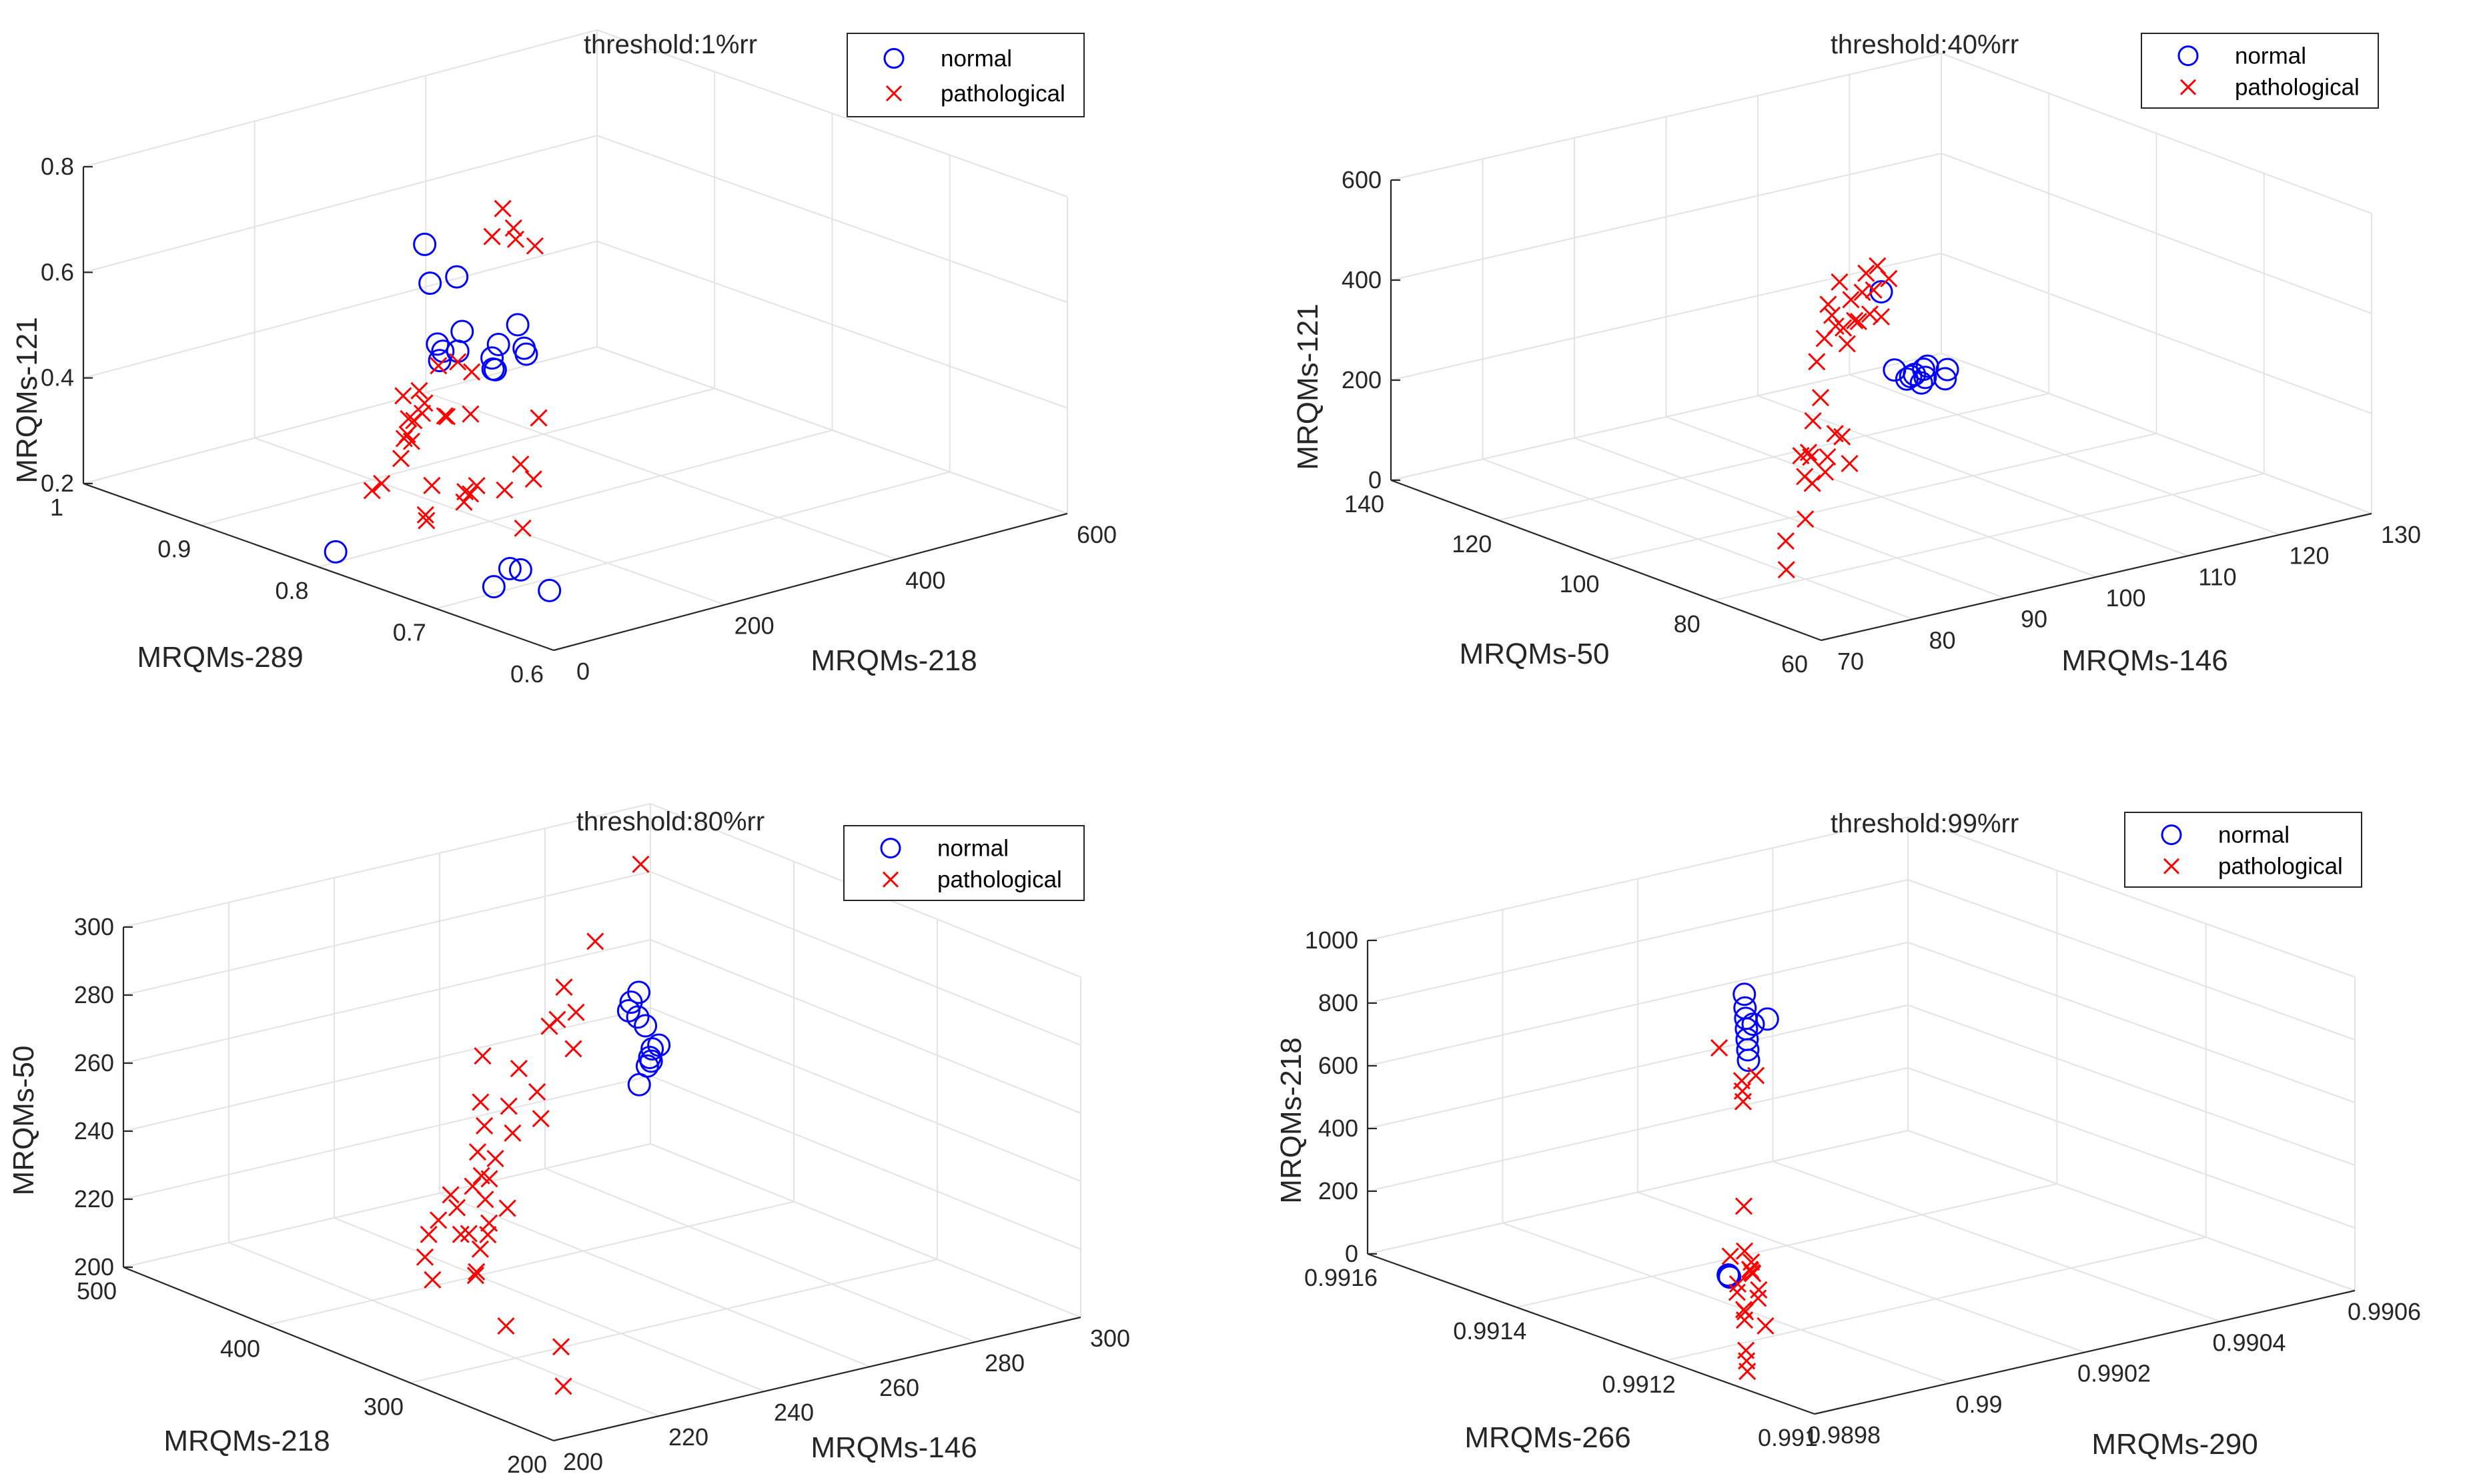 The width and height of the screenshot is (2487, 1484). What do you see at coordinates (57, 484) in the screenshot?
I see `z-tick-label: 0.2` at bounding box center [57, 484].